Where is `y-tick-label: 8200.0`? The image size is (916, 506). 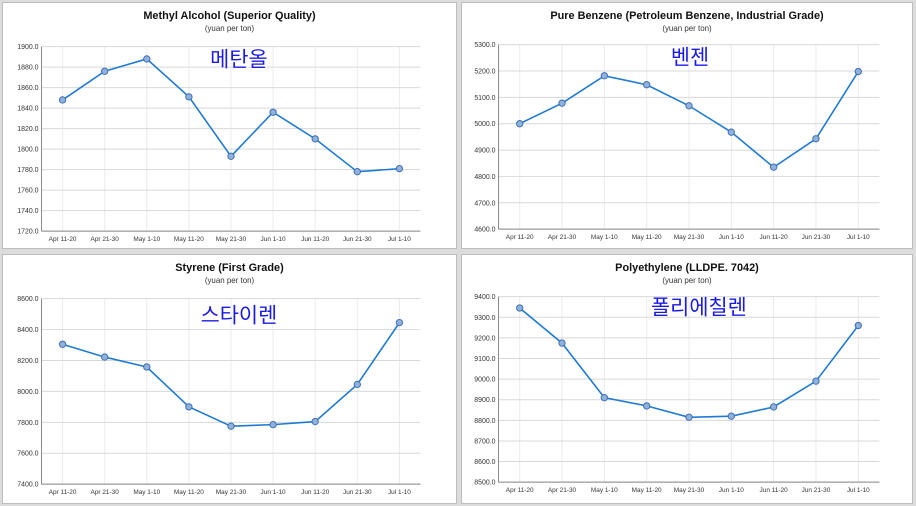
y-tick-label: 8200.0 is located at coordinates (27, 361).